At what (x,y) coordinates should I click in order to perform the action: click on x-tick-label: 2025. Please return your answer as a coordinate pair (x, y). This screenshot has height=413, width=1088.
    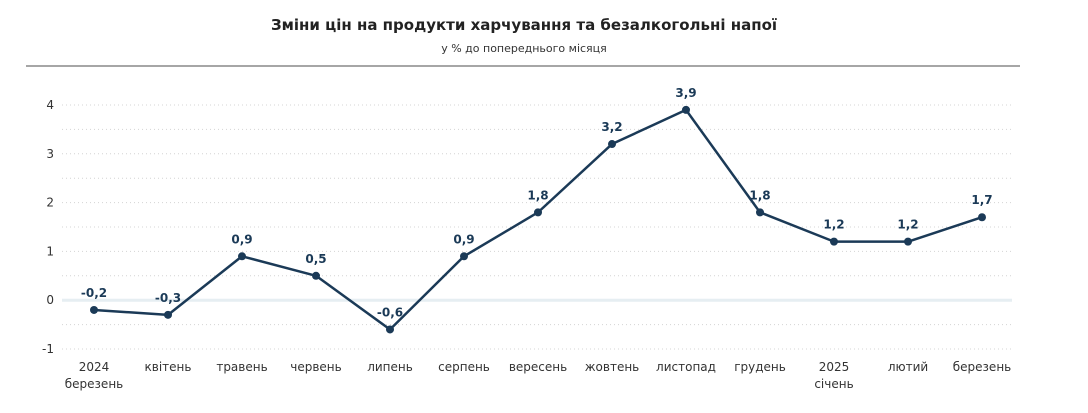
    Looking at the image, I should click on (834, 367).